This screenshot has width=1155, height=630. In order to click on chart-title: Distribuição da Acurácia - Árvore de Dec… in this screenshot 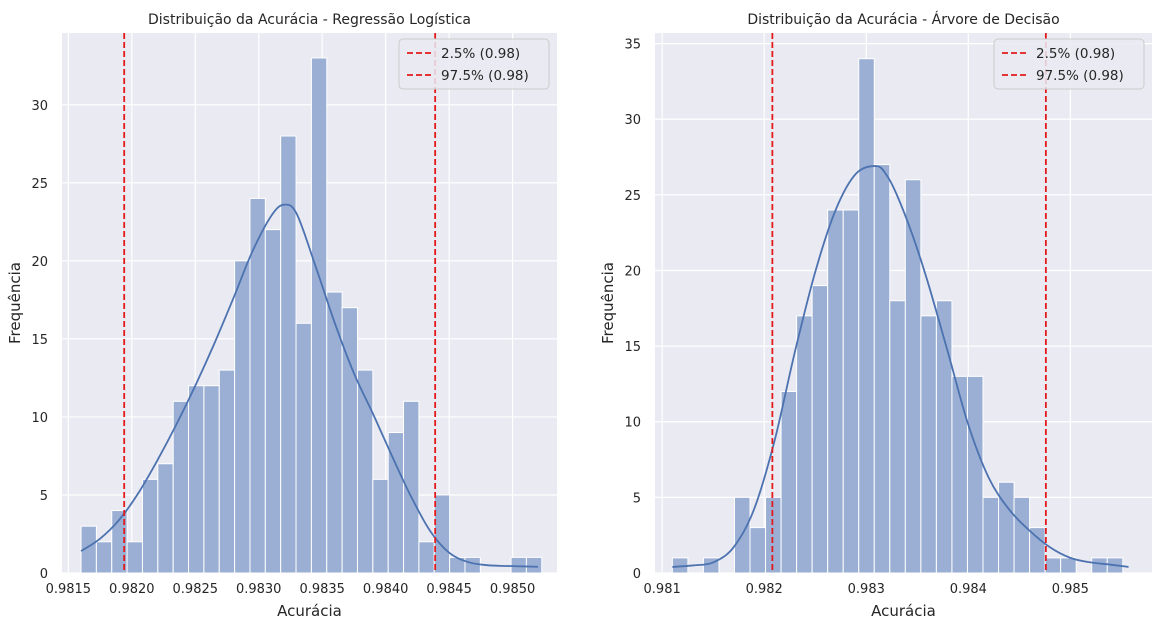, I will do `click(903, 19)`.